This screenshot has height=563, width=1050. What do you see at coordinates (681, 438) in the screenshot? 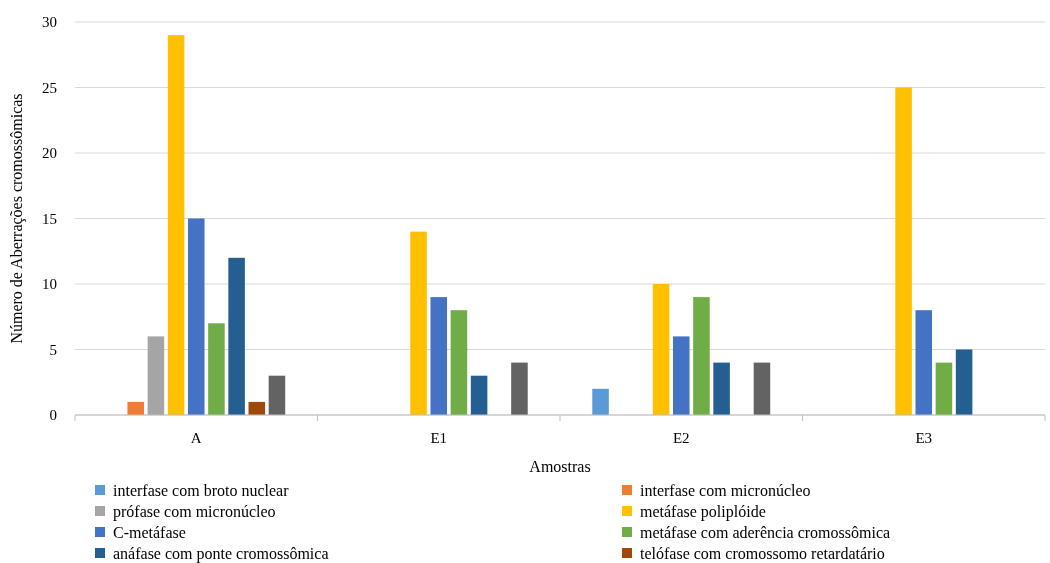
I see `x-tick-label: E2` at bounding box center [681, 438].